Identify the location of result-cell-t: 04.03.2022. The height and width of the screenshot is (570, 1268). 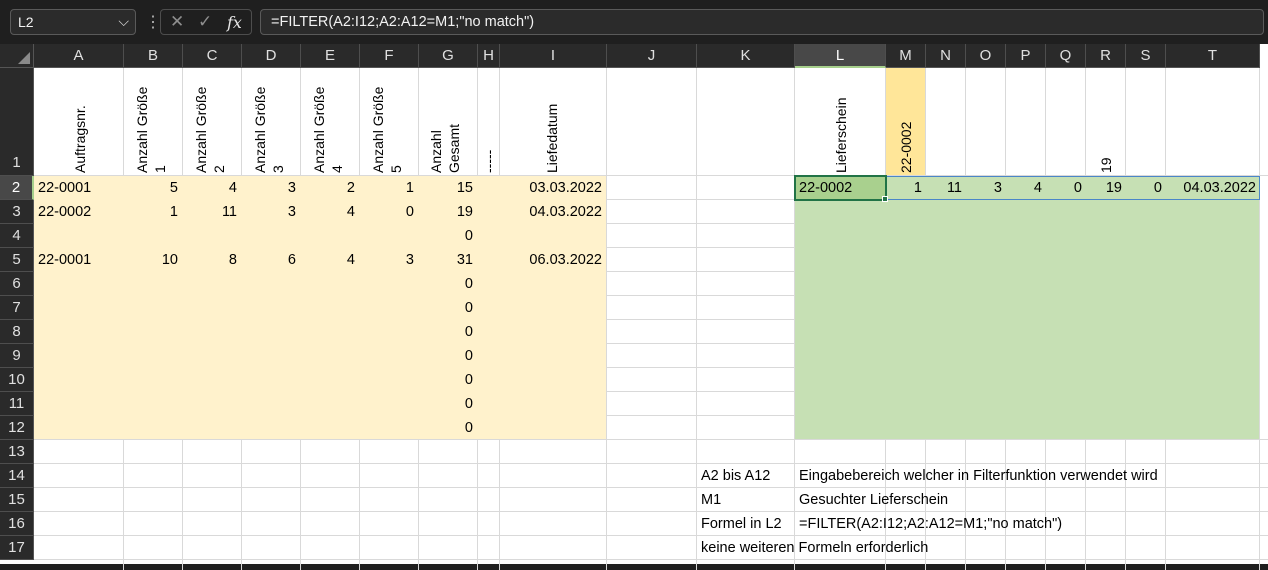
(1219, 188).